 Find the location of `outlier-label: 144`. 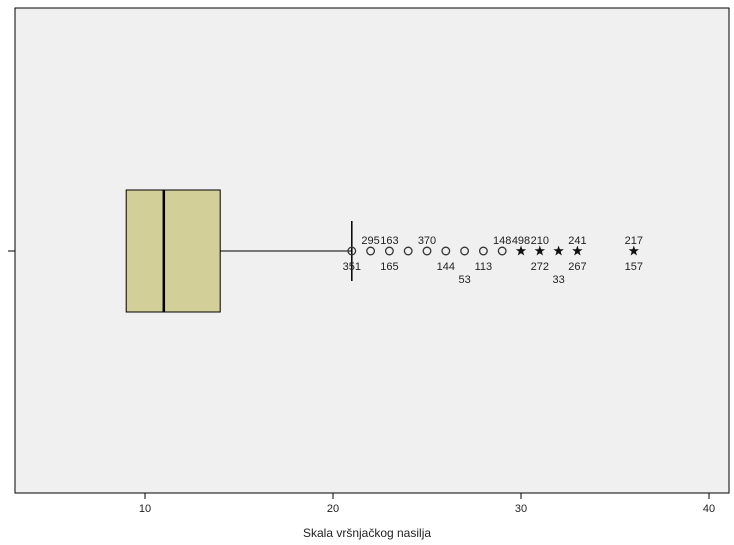

outlier-label: 144 is located at coordinates (446, 267).